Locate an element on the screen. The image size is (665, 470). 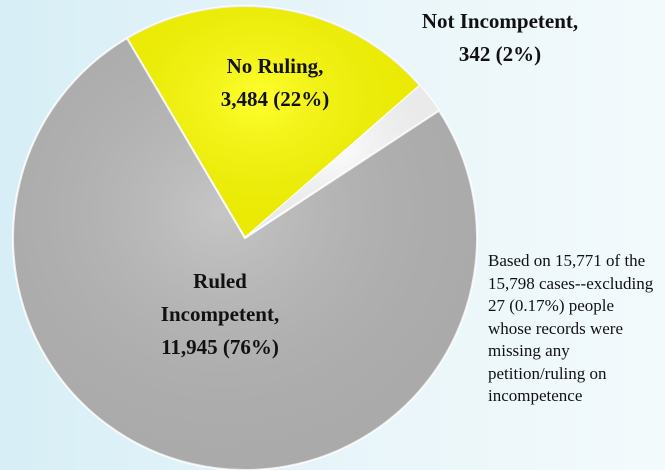
slice-name: Ruled Incompetent, is located at coordinates (220, 297).